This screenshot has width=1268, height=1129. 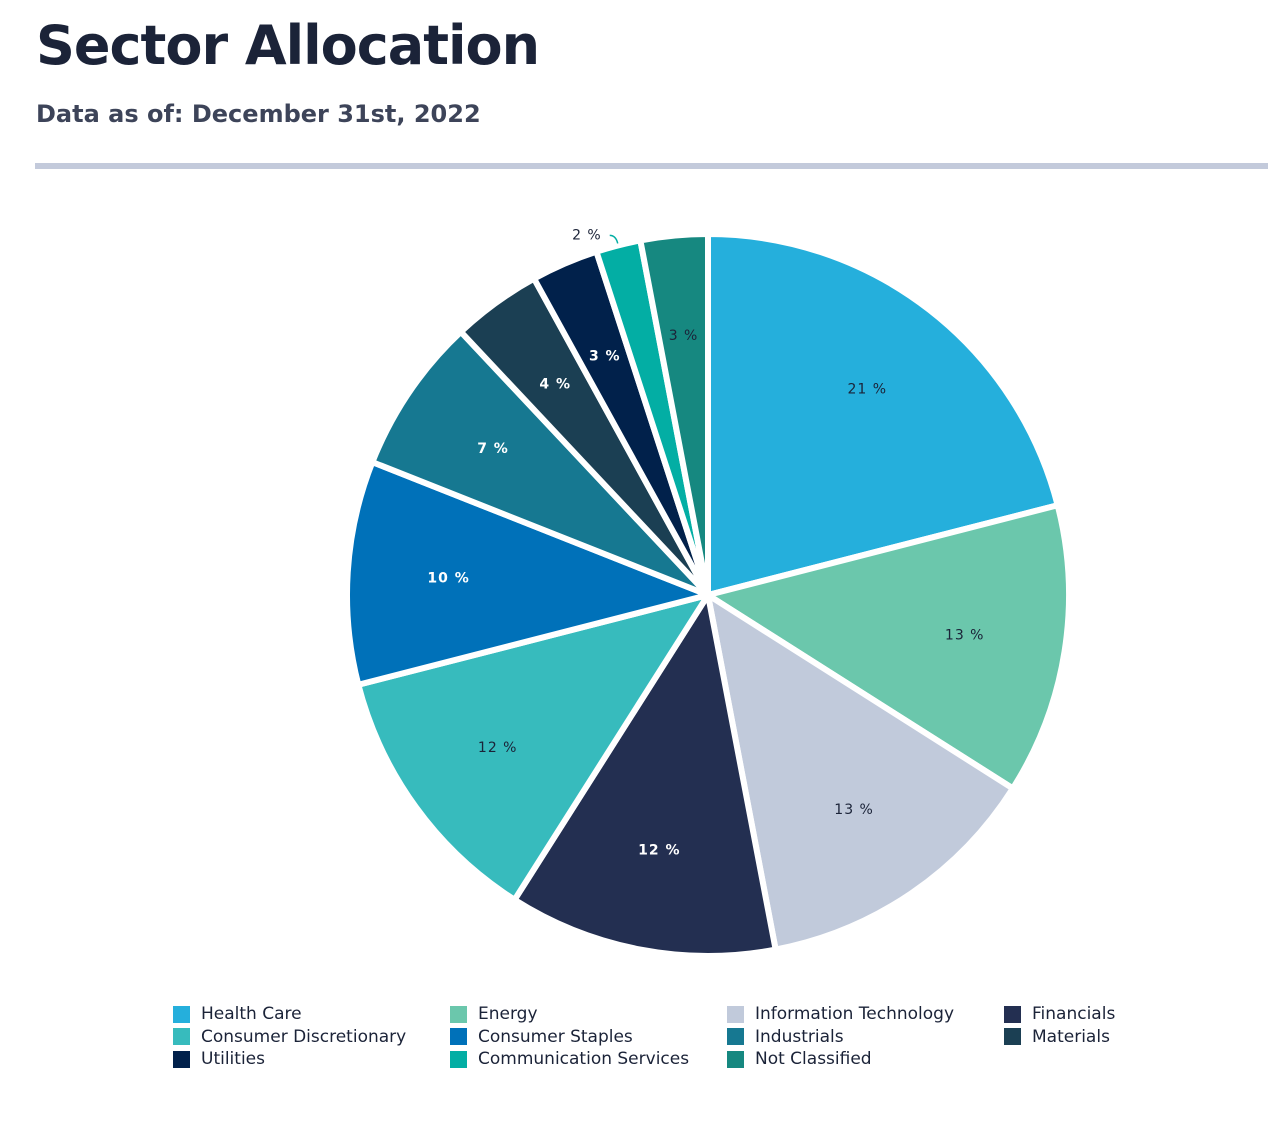 What do you see at coordinates (233, 1059) in the screenshot?
I see `legend-label: Utilities` at bounding box center [233, 1059].